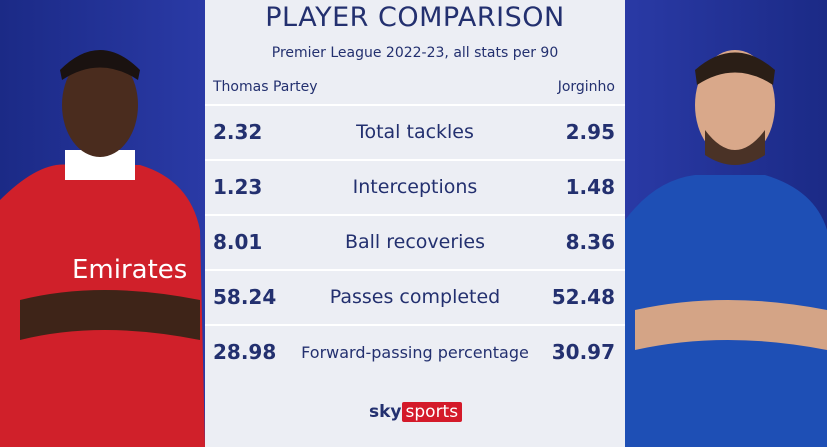 Image resolution: width=827 pixels, height=447 pixels. What do you see at coordinates (590, 187) in the screenshot?
I see `right-value: 1.48` at bounding box center [590, 187].